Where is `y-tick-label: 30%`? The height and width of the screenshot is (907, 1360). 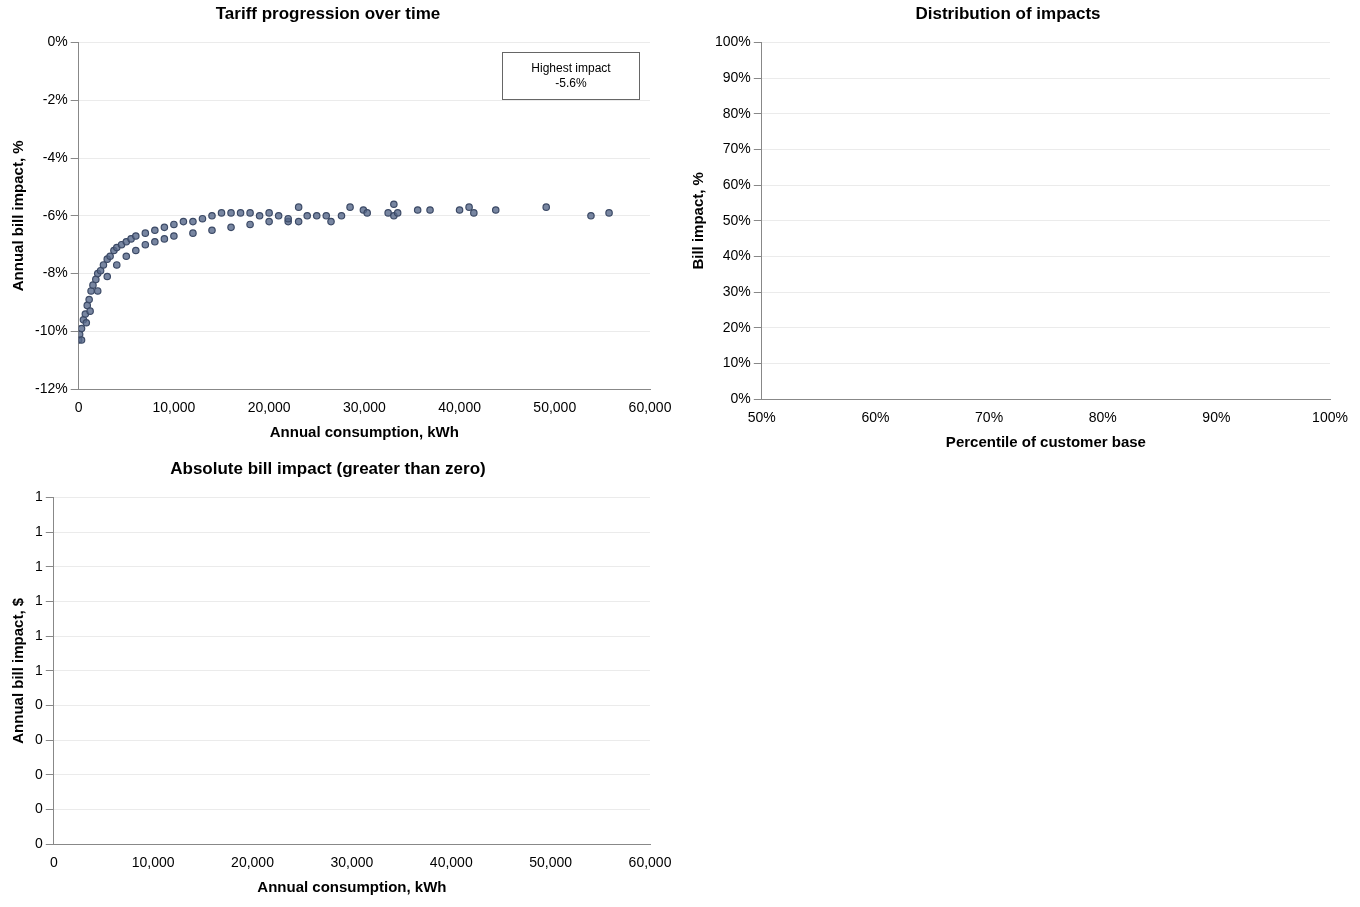 y-tick-label: 30% is located at coordinates (736, 291).